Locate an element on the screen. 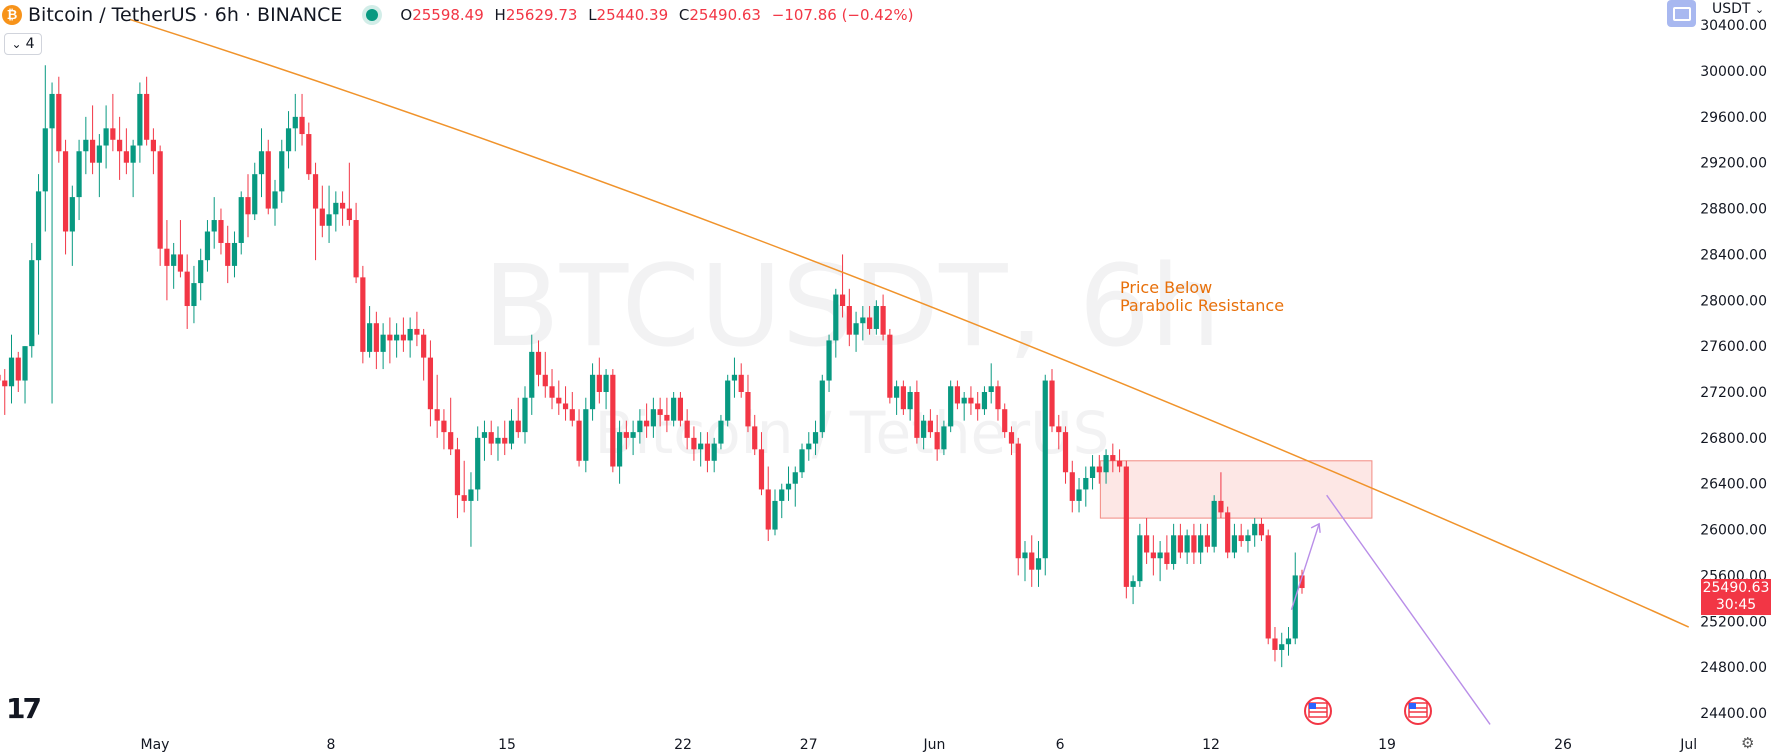 This screenshot has height=752, width=1771. annotation-text: Price Below Parabolic Resistance is located at coordinates (1202, 296).